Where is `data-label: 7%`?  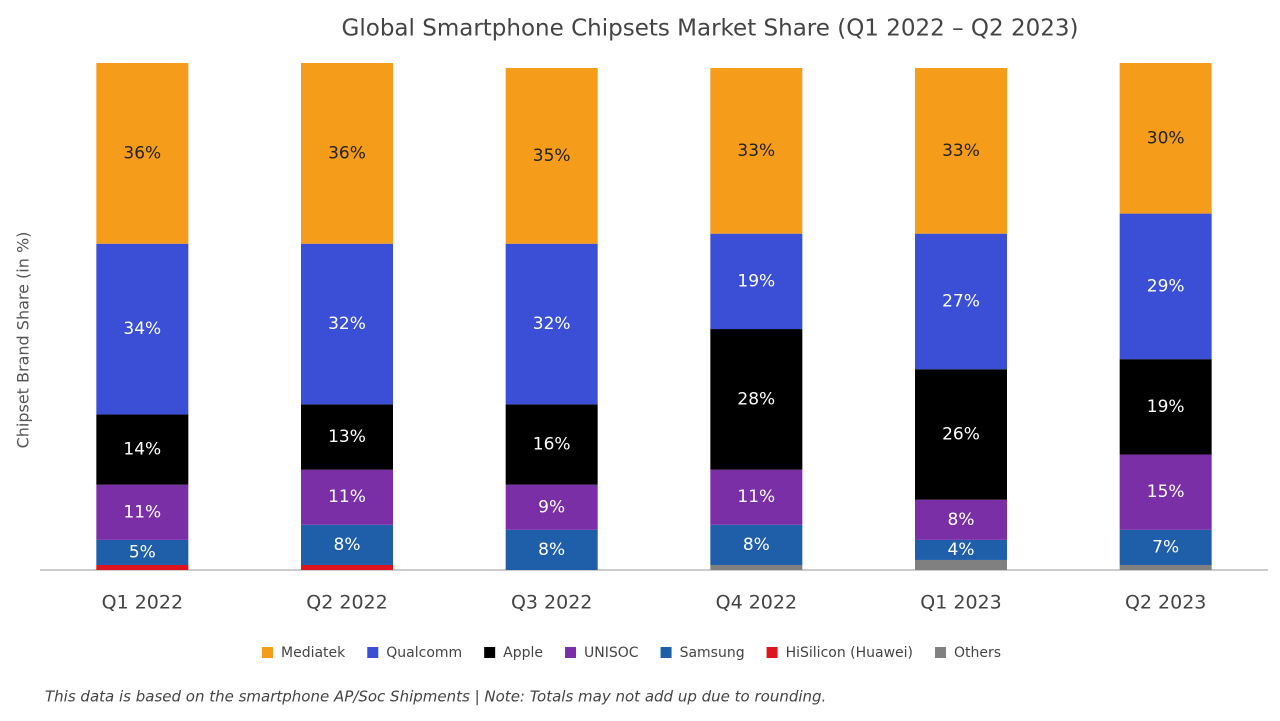 data-label: 7% is located at coordinates (1165, 547).